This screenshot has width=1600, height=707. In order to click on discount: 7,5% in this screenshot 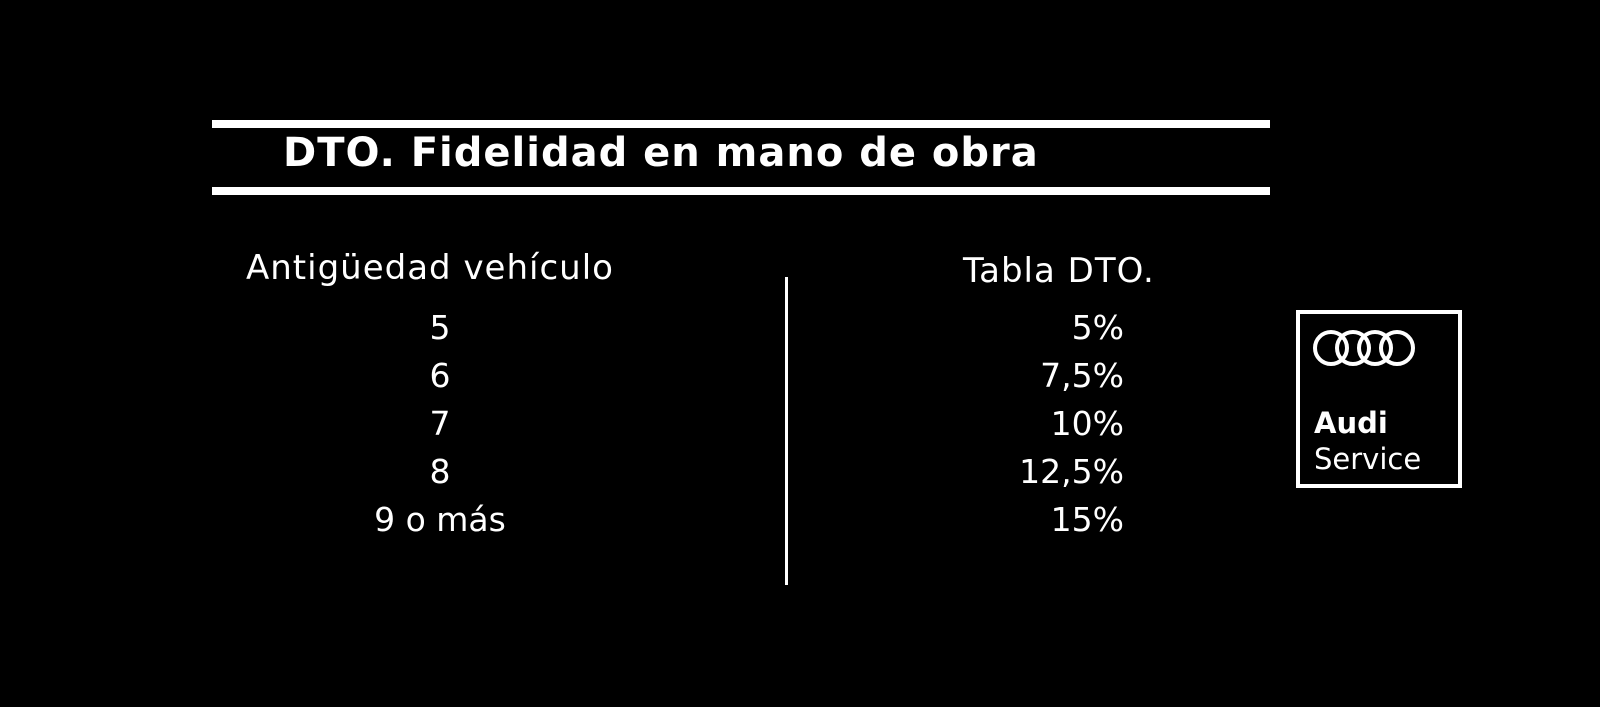, I will do `click(1082, 375)`.